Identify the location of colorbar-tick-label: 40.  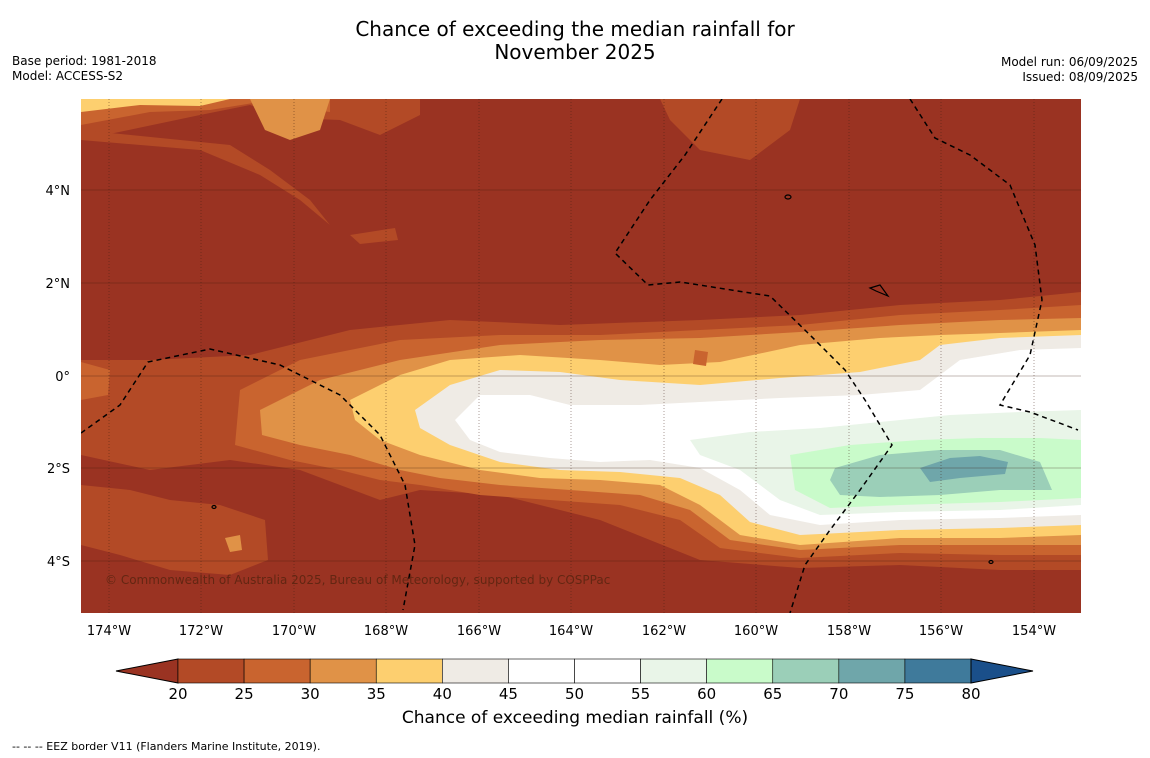
(442, 694).